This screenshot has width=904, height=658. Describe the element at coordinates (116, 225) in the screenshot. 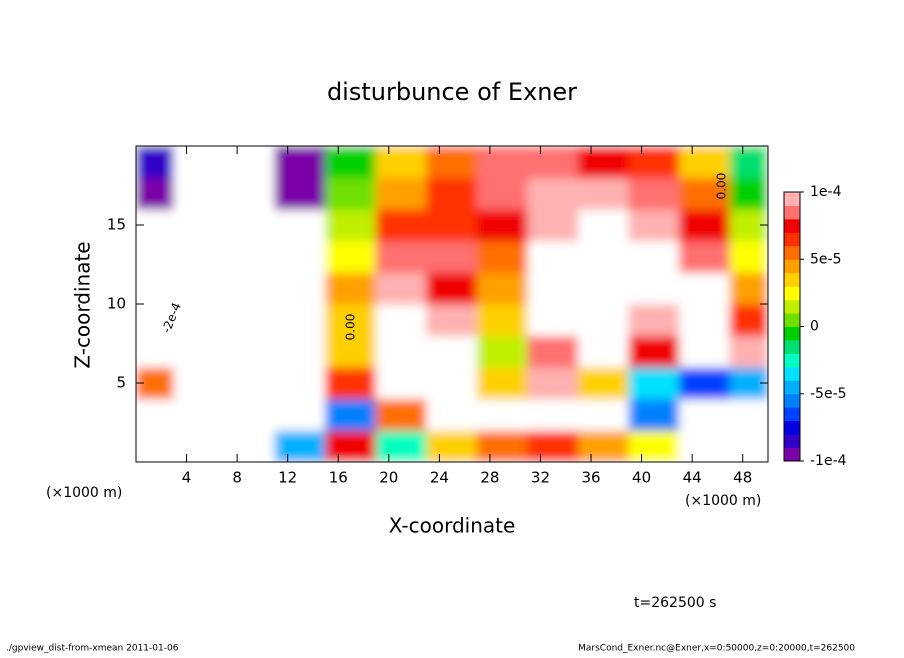

I see `y-tick-label: 15` at that location.